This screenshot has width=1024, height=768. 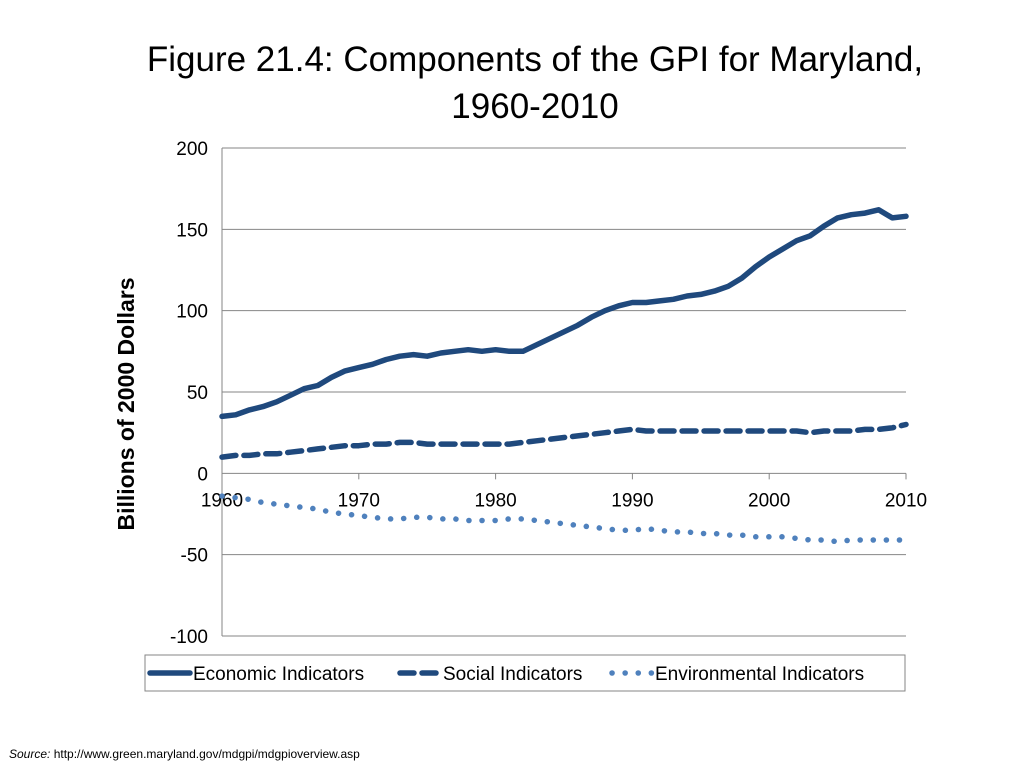 I want to click on series-line-environmental-indicators, so click(x=564, y=519).